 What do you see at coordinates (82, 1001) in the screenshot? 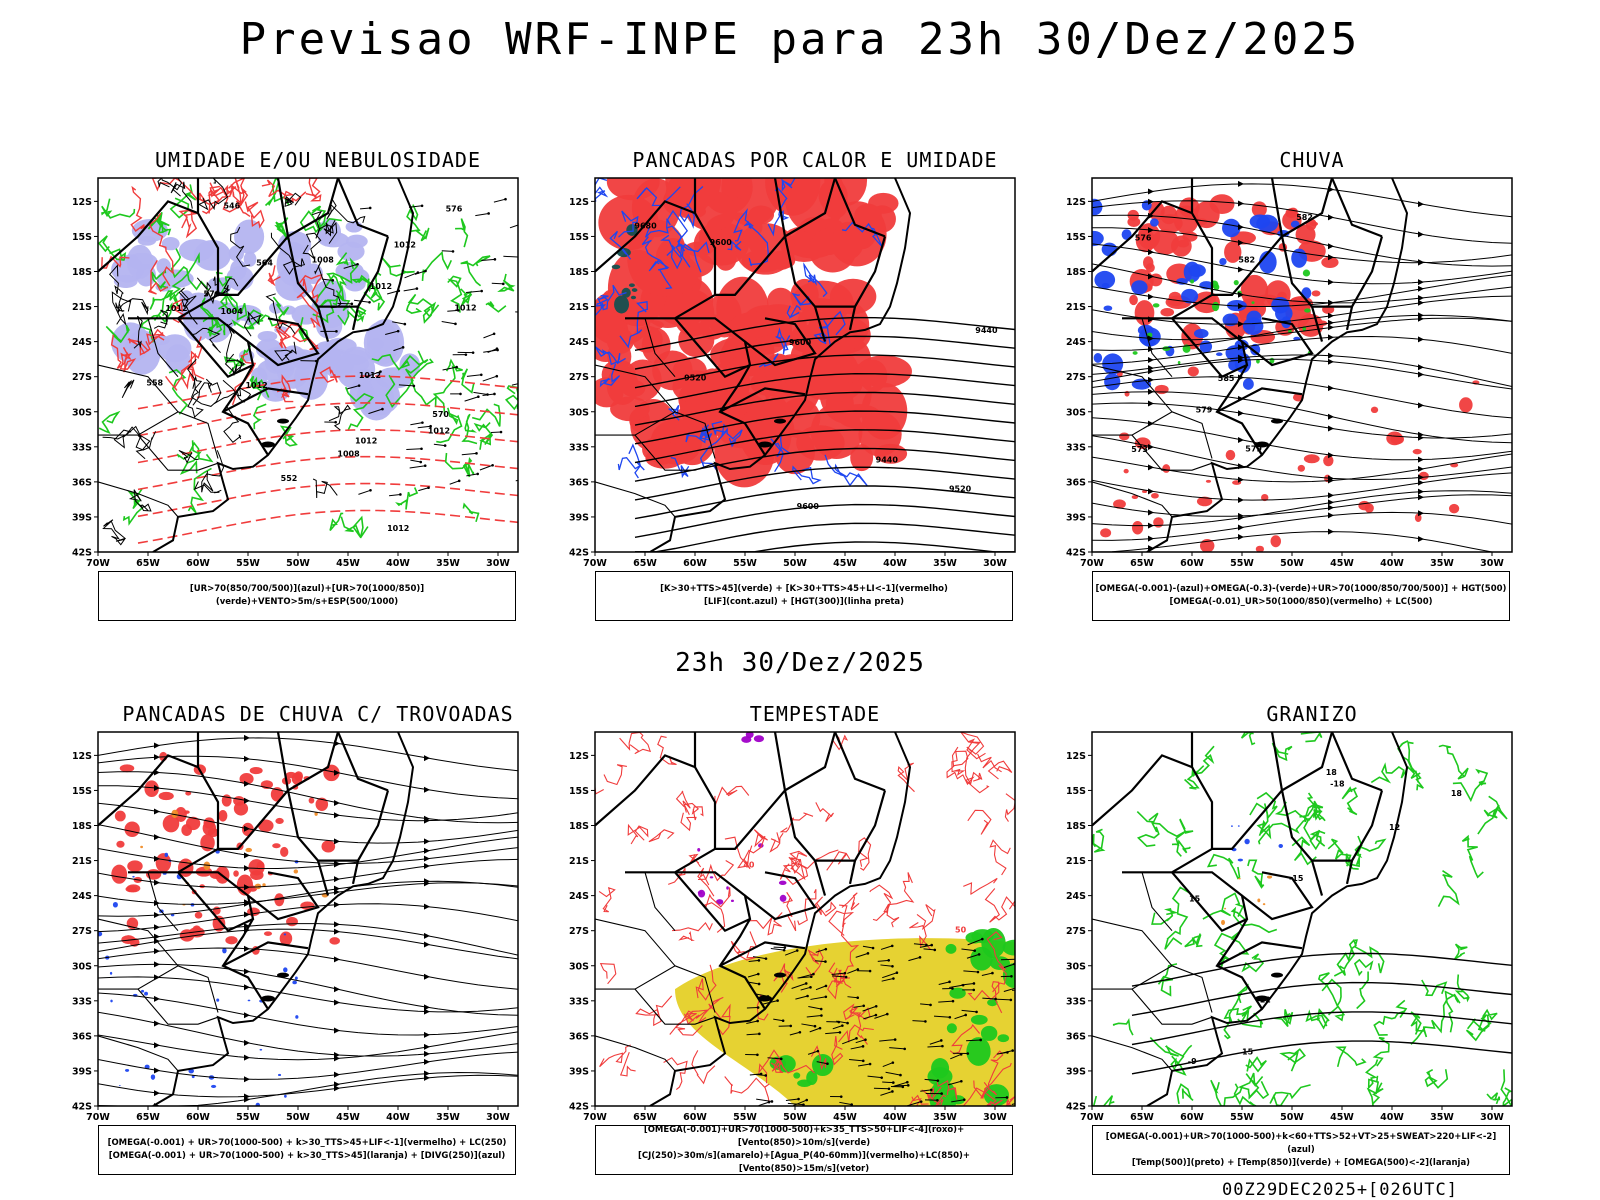
I see `lat-tick-label: 33S` at bounding box center [82, 1001].